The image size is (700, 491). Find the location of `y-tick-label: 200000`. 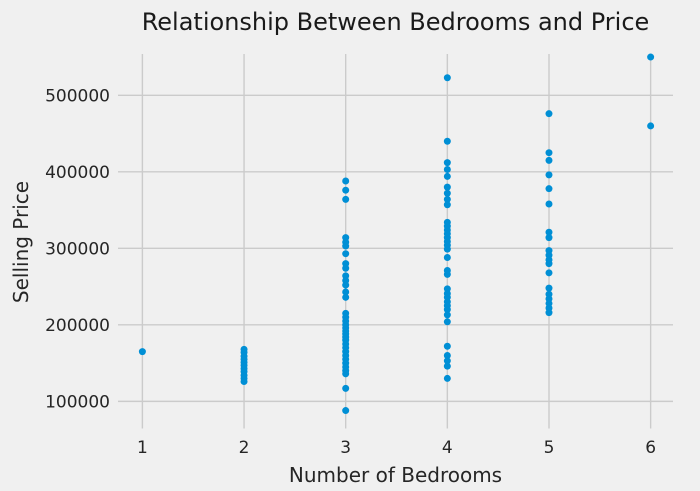

y-tick-label: 200000 is located at coordinates (77, 326).